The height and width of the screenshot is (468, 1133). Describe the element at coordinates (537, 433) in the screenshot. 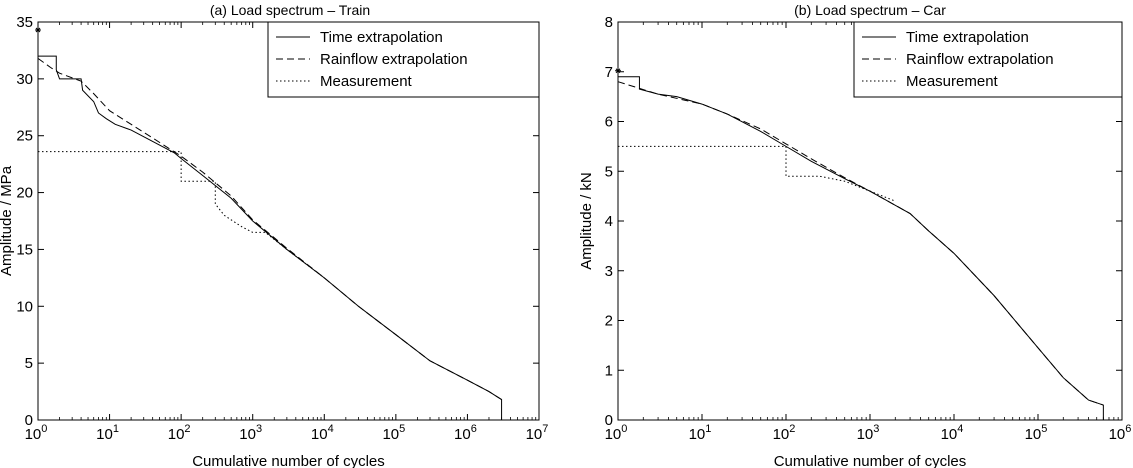

I see `x-tick-label: 10⁷` at that location.